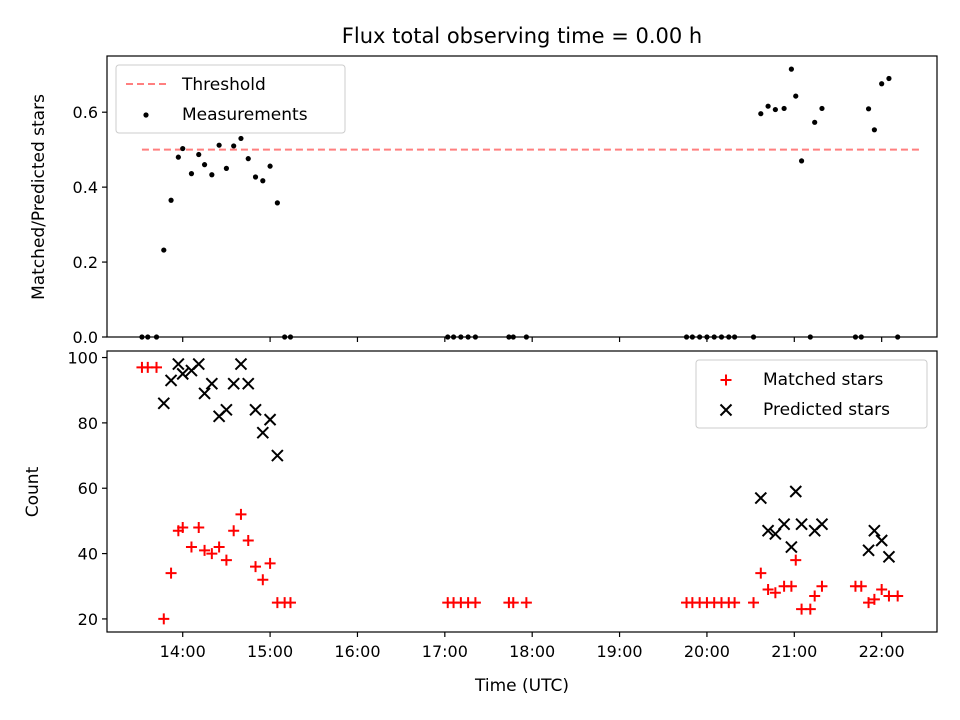 This screenshot has height=720, width=960. I want to click on legend-matched-swatch, so click(726, 380).